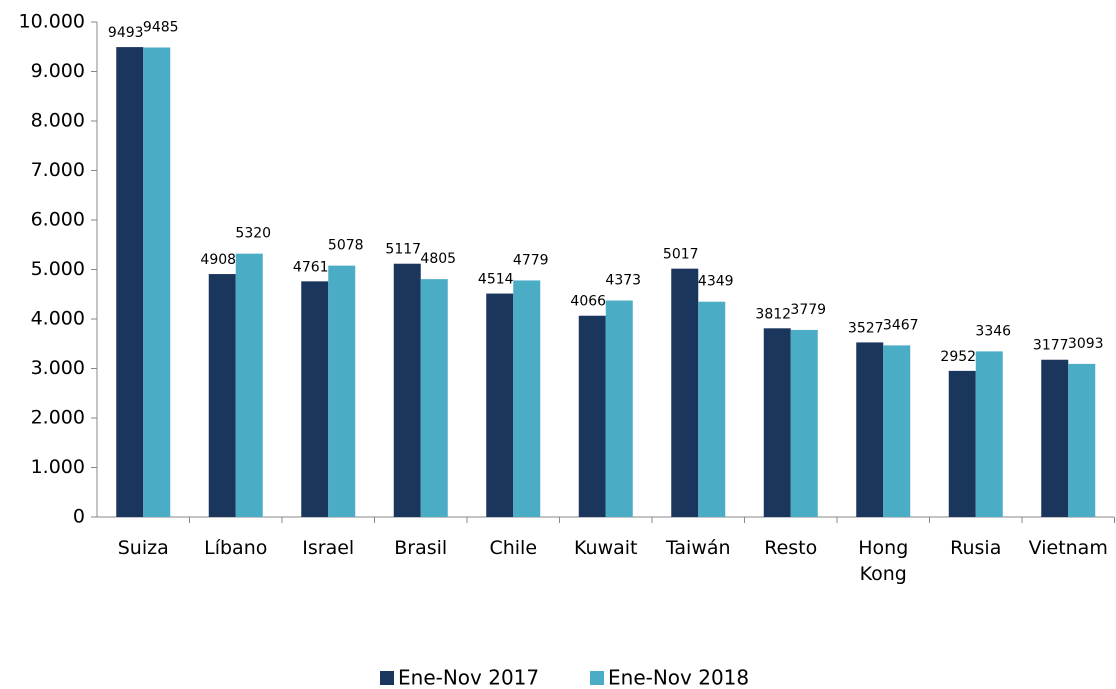 This screenshot has width=1116, height=689. What do you see at coordinates (143, 548) in the screenshot?
I see `x-tick-label: Suiza` at bounding box center [143, 548].